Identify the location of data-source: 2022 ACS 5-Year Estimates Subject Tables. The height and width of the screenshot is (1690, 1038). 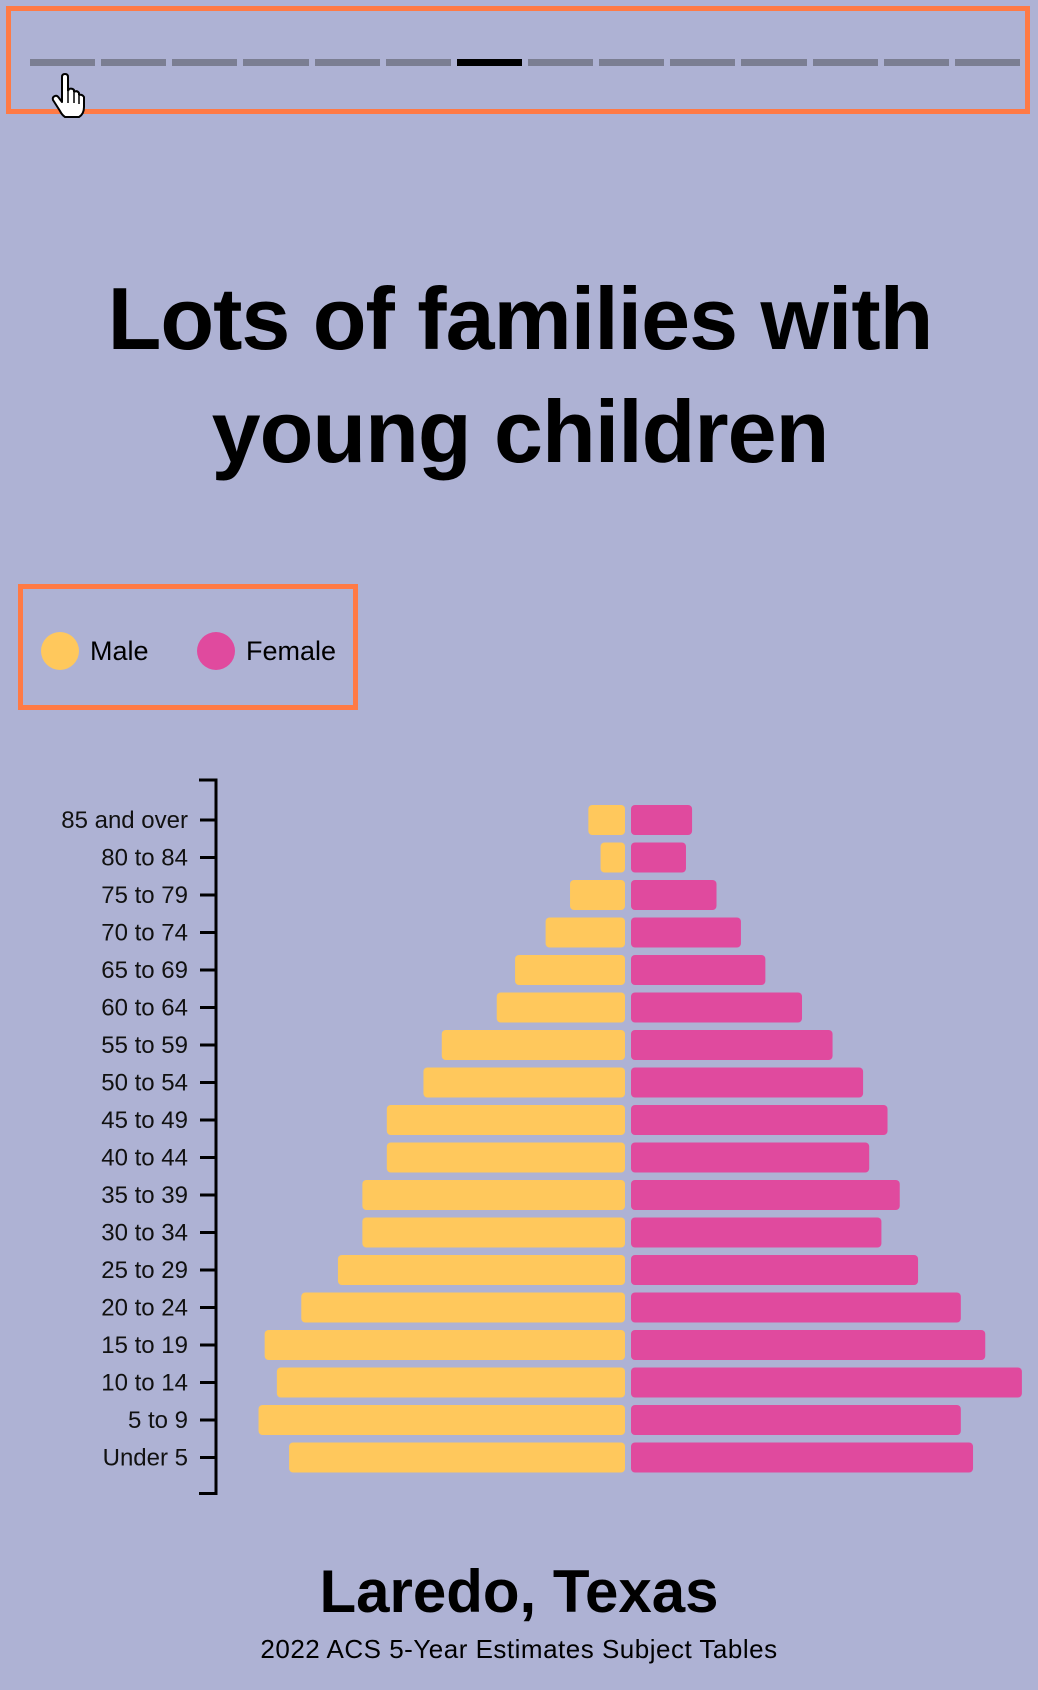
(519, 1649).